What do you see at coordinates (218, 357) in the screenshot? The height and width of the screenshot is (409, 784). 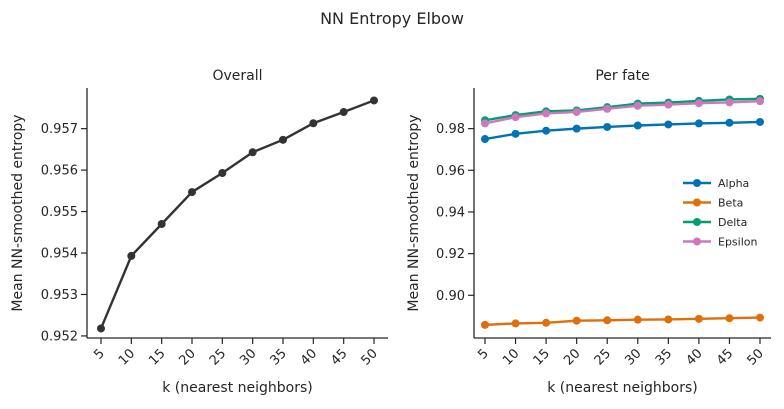 I see `overall-x-tick-label: 25` at bounding box center [218, 357].